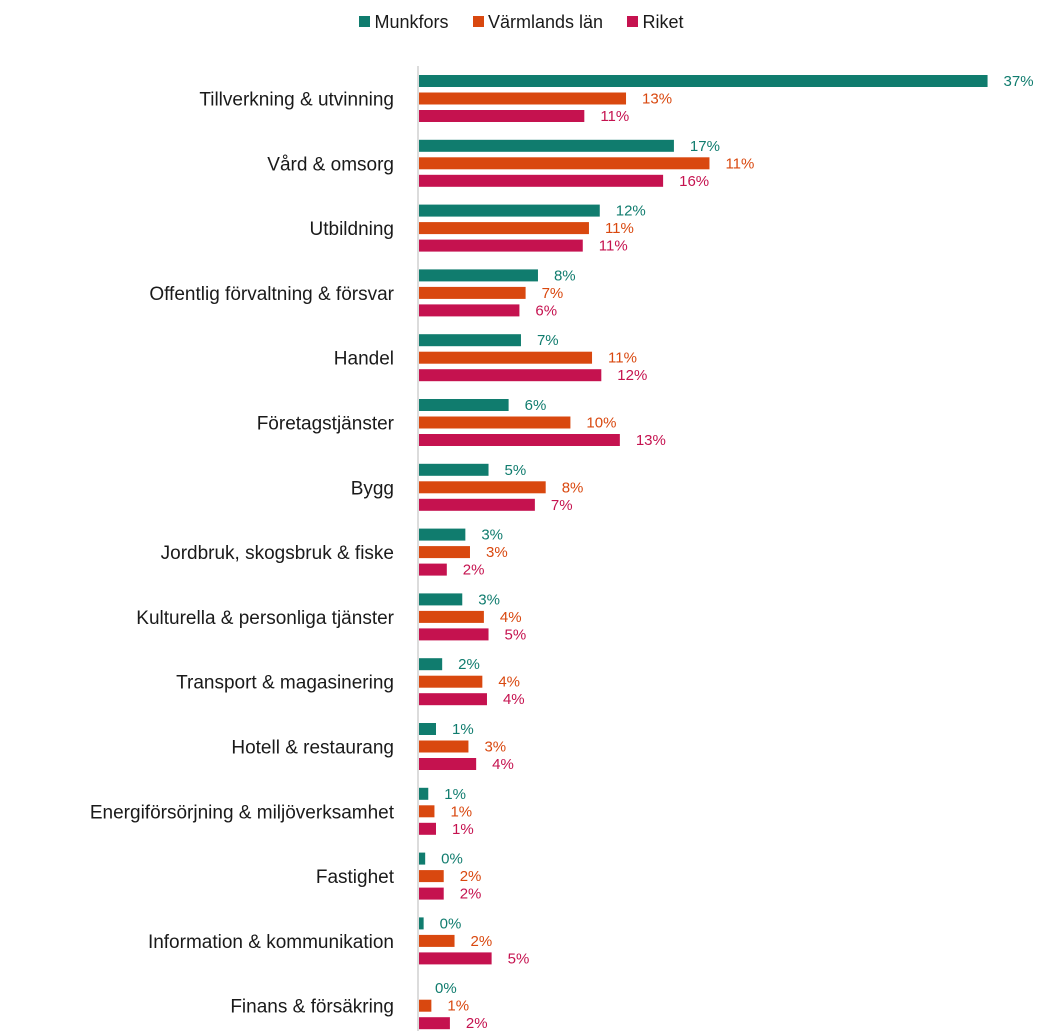 The height and width of the screenshot is (1031, 1043). What do you see at coordinates (497, 552) in the screenshot?
I see `value-label-v-rmlands-l-n-jordbruk-skogsbruk-fiske: 3%` at bounding box center [497, 552].